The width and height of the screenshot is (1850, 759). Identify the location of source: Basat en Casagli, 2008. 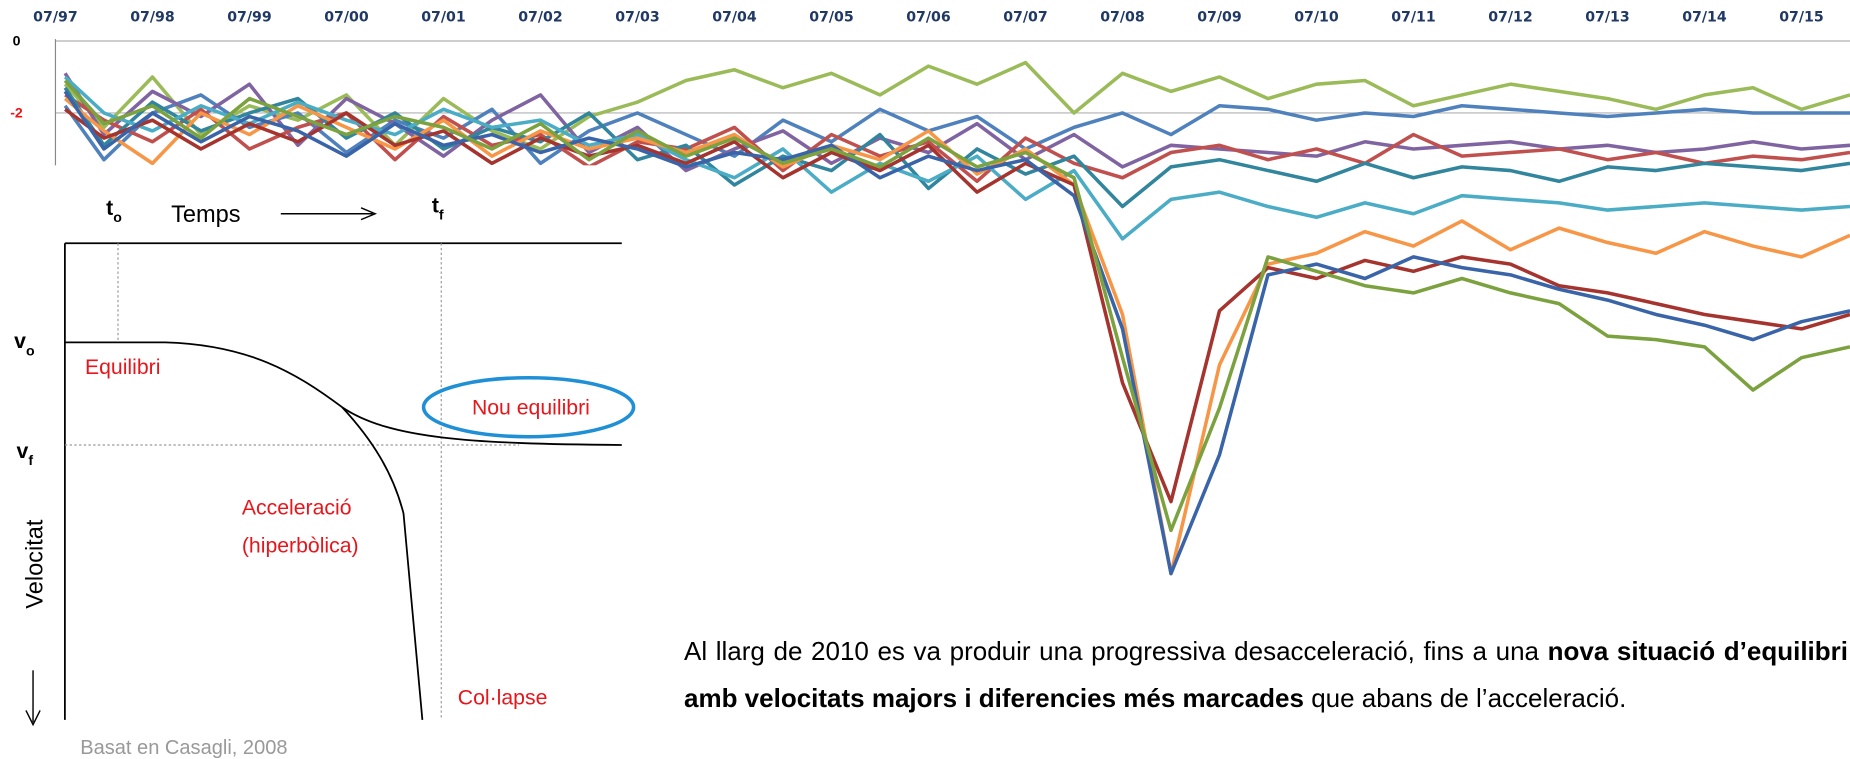
(183, 748).